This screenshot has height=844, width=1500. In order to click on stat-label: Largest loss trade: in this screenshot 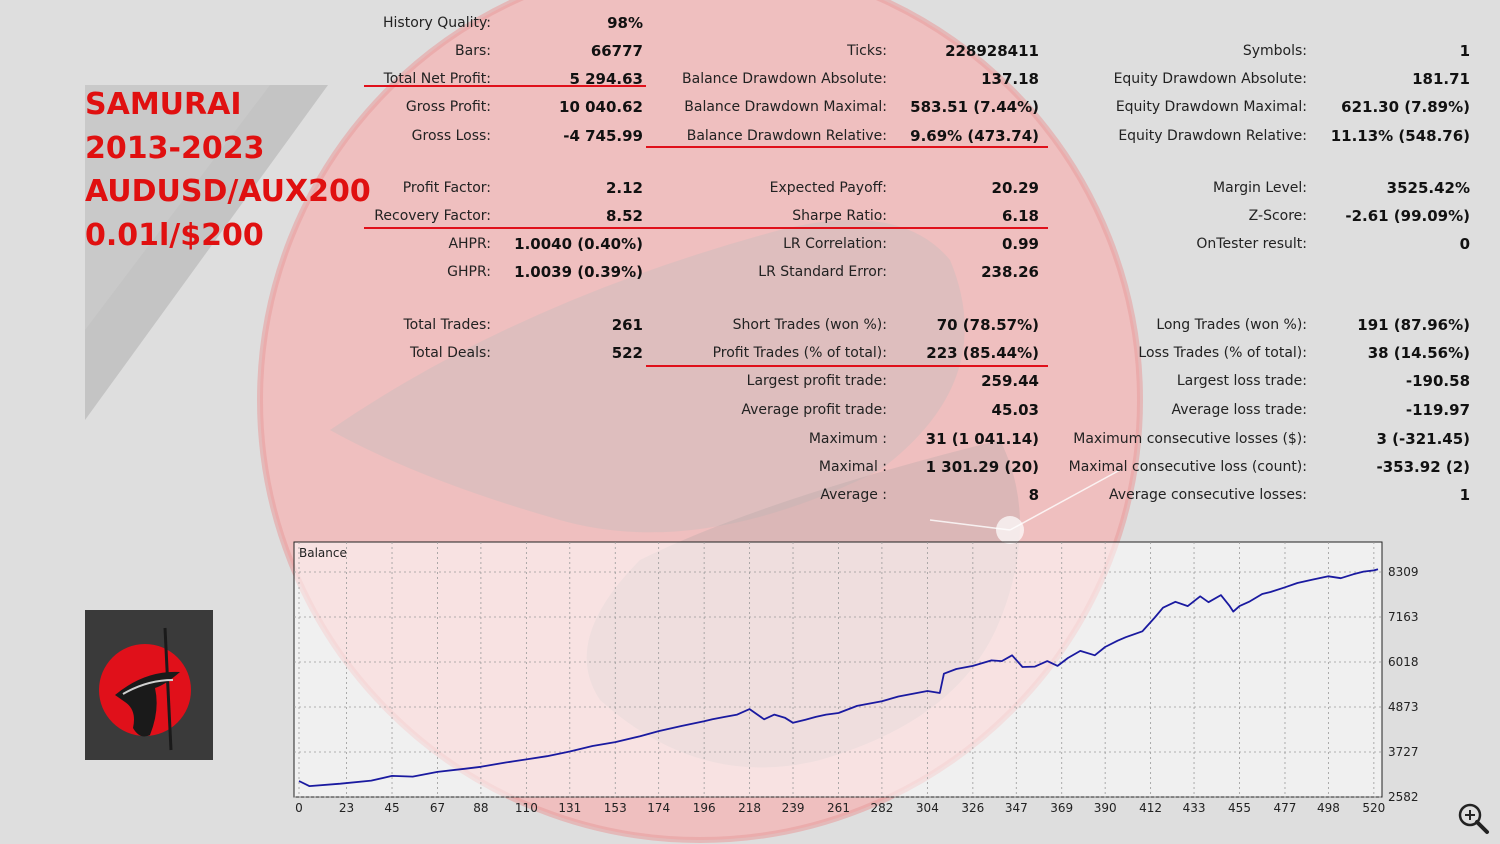, I will do `click(1241, 381)`.